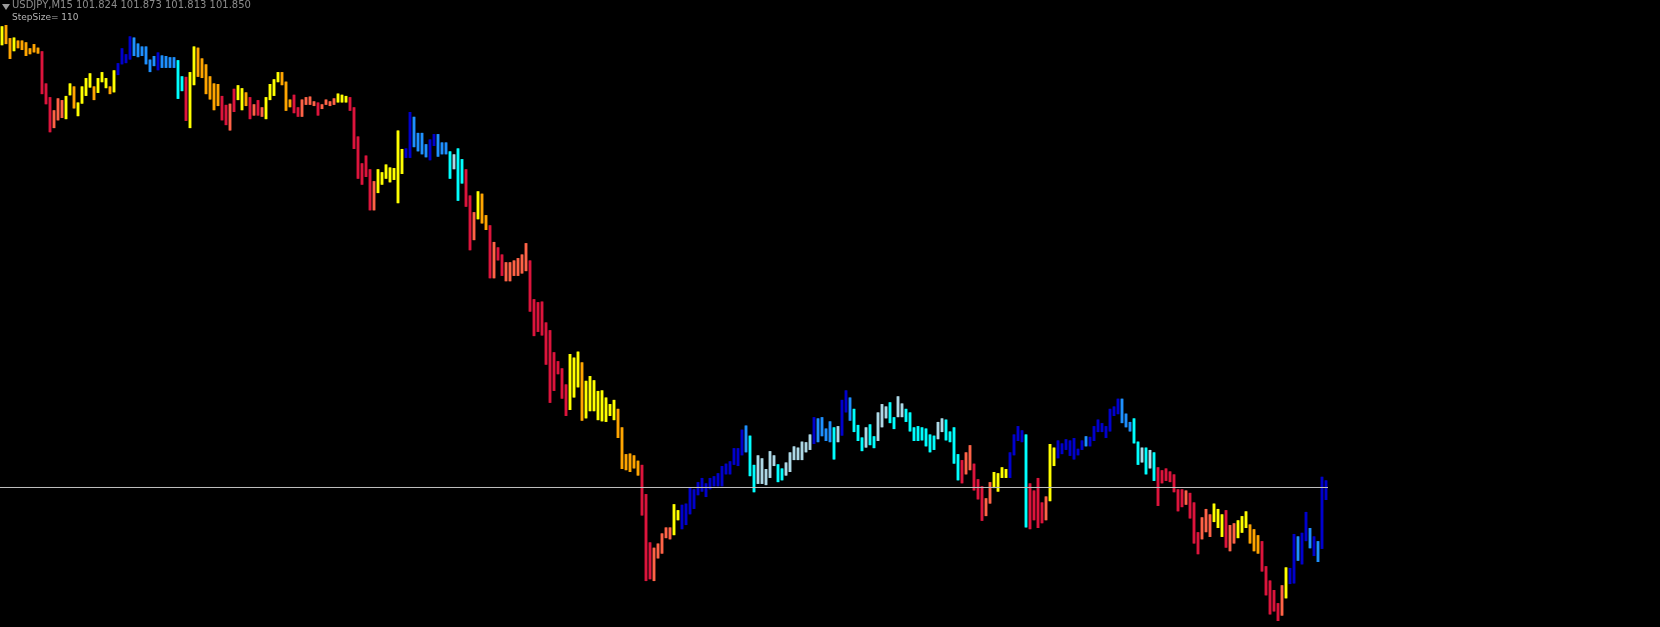 This screenshot has height=627, width=1660. What do you see at coordinates (131, 5) in the screenshot?
I see `chart-title: USDJPY,M15 101.824 101.873 101.813 101.850` at bounding box center [131, 5].